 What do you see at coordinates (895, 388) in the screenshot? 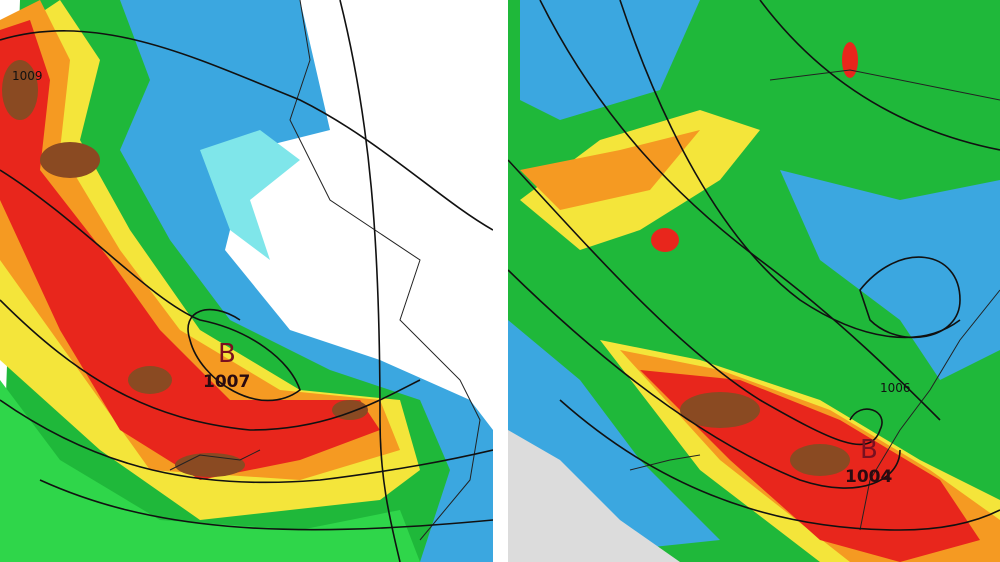
I see `isobar-label: 1006` at bounding box center [895, 388].